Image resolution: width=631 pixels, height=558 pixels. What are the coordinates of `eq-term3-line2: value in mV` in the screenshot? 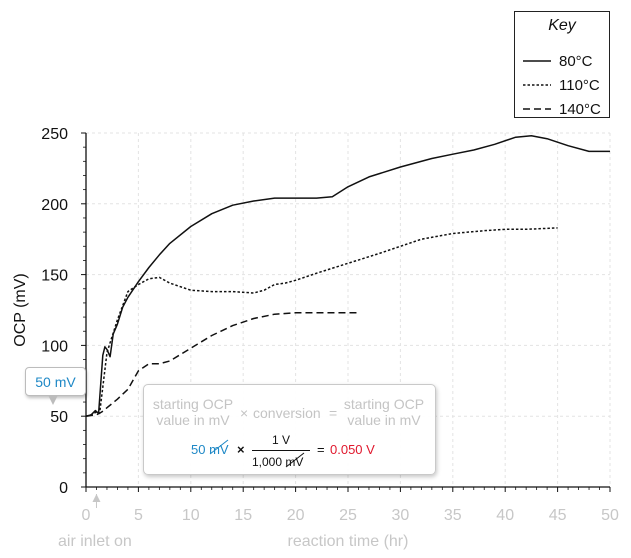 It's located at (384, 420).